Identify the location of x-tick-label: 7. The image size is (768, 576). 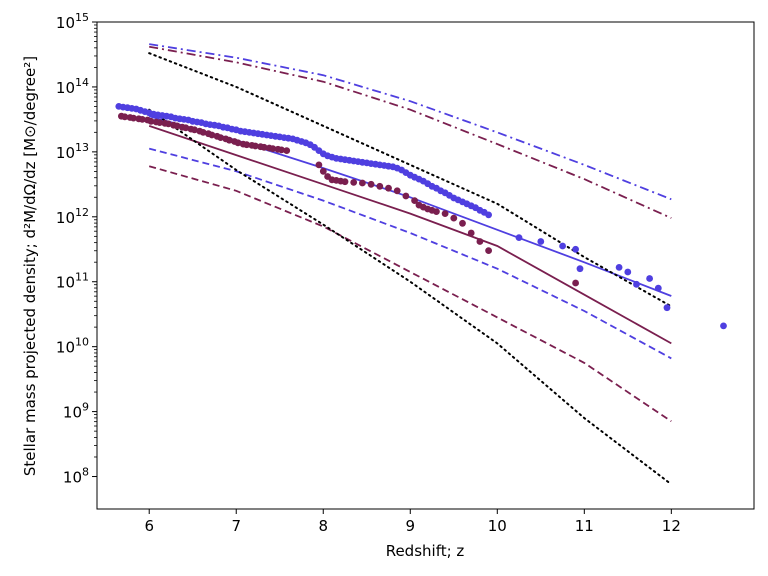
(236, 526).